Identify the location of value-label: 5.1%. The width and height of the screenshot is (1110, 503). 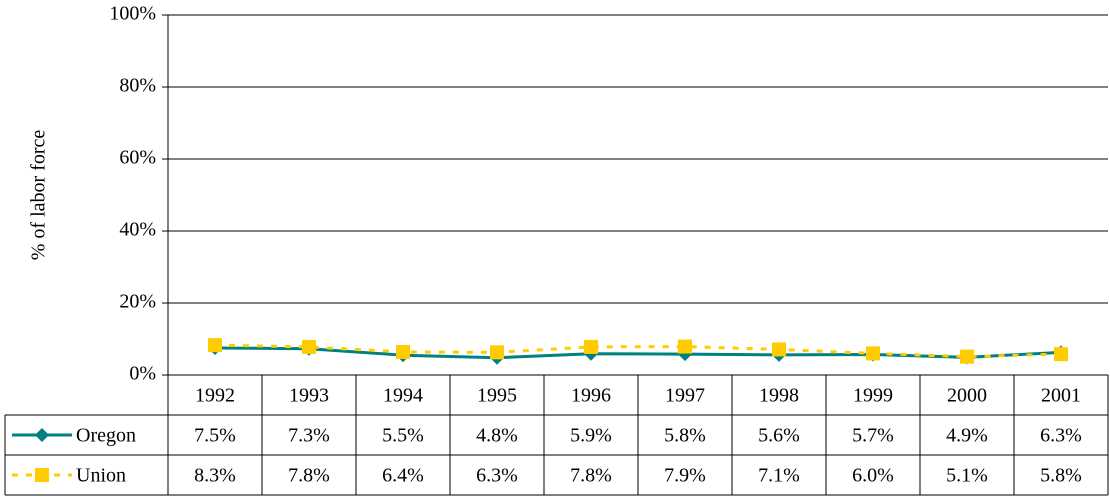
(967, 476).